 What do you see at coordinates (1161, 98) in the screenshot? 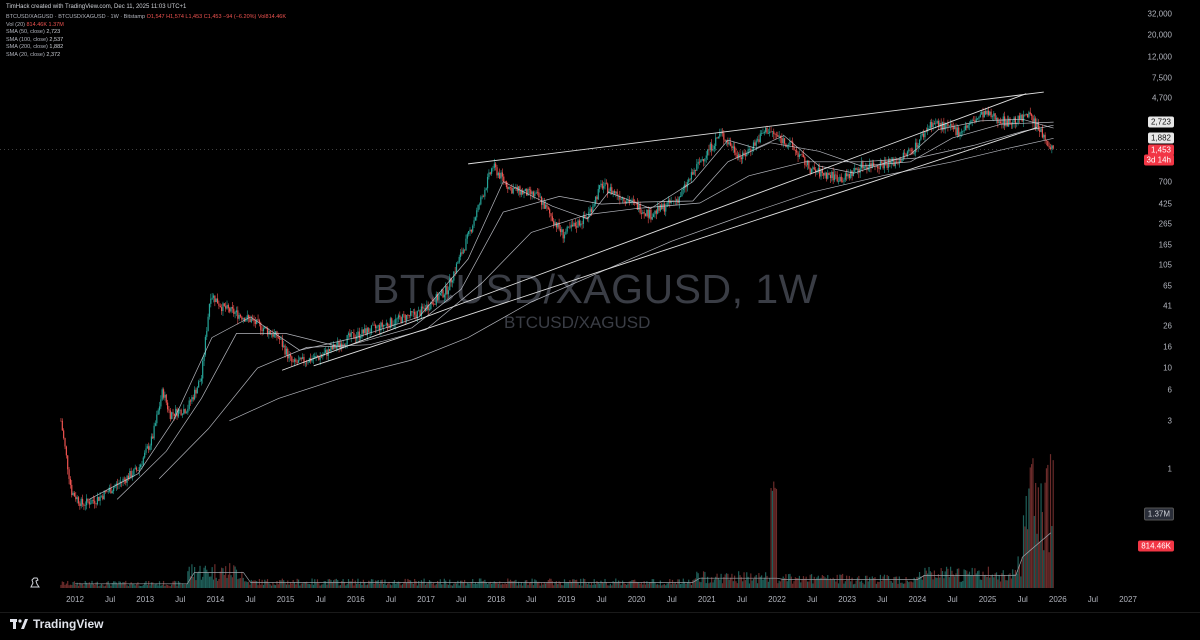
I see `price-tick-label: 4,700` at bounding box center [1161, 98].